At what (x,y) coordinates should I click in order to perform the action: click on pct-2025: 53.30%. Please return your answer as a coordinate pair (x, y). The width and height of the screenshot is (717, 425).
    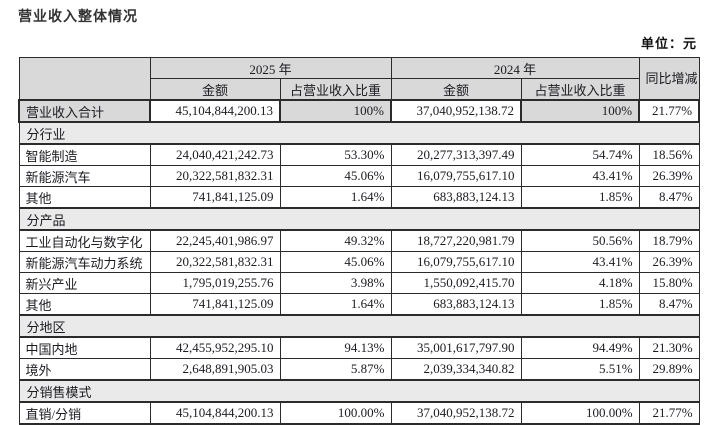
    Looking at the image, I should click on (335, 154).